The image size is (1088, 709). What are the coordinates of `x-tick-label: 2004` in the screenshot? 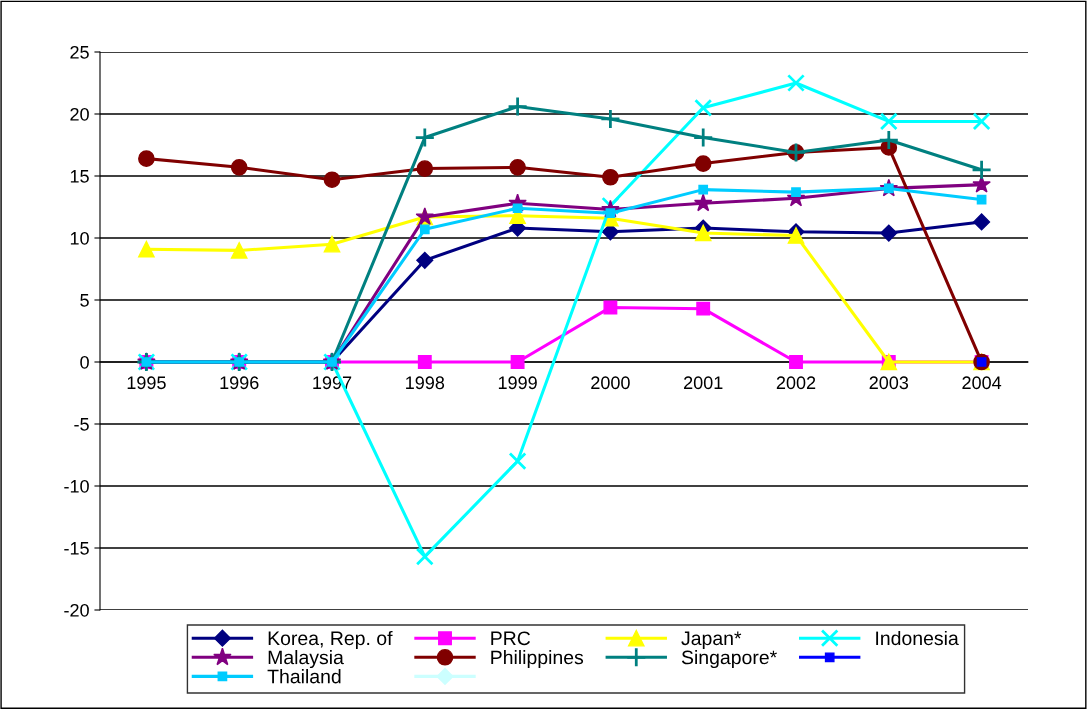 It's located at (982, 383).